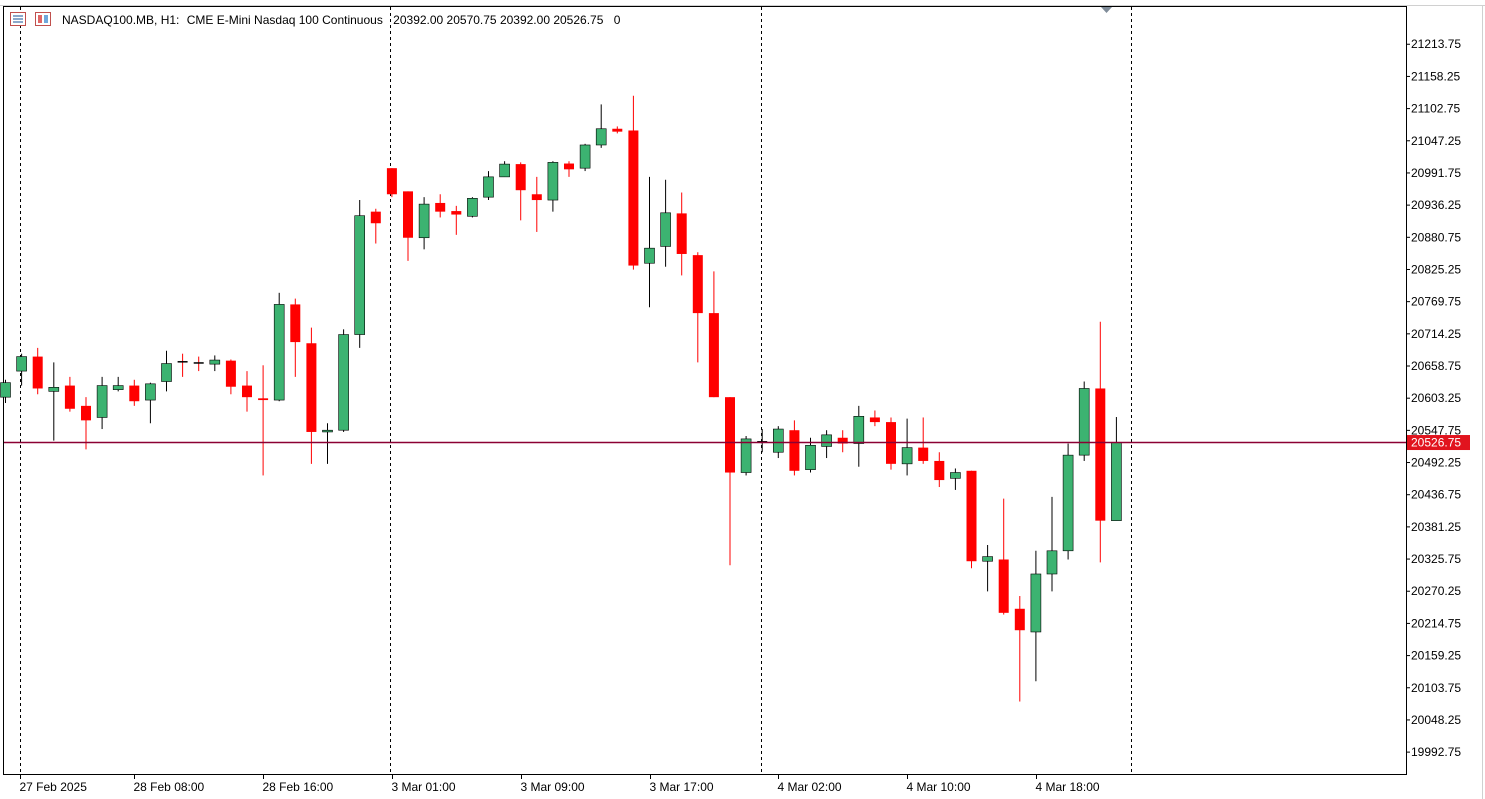 This screenshot has height=799, width=1485. Describe the element at coordinates (1436, 559) in the screenshot. I see `price-tick-label: 20325.75` at that location.